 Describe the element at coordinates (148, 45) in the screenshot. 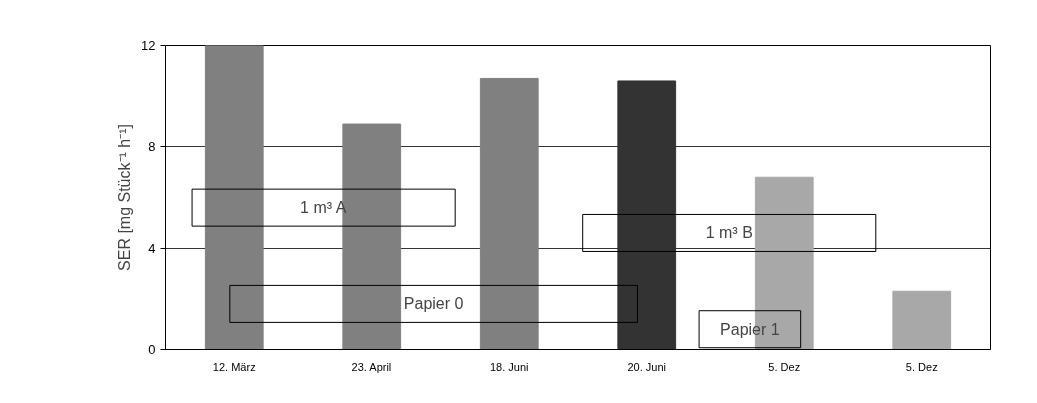

I see `y-tick-label: 12` at that location.